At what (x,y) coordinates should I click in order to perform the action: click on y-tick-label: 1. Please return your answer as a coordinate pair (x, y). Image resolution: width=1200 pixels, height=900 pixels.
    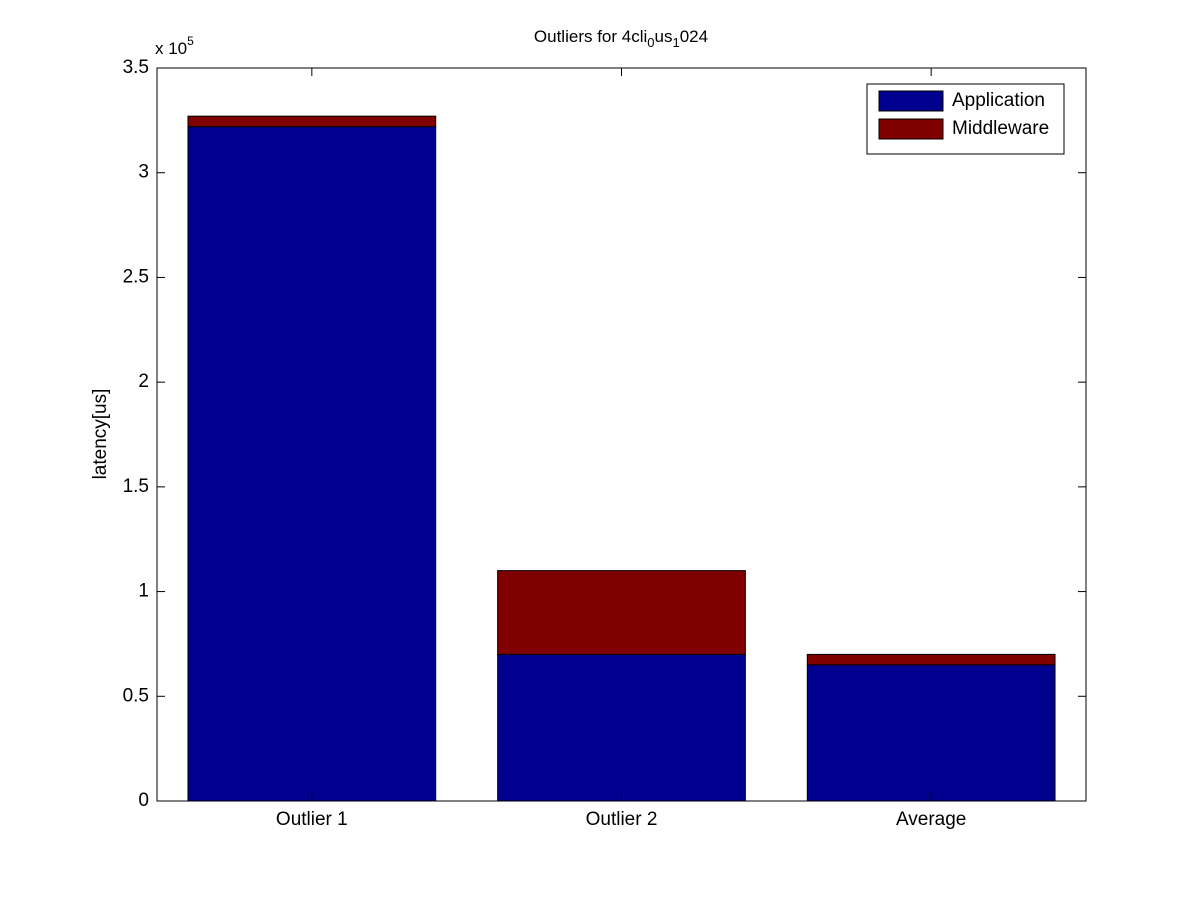
    Looking at the image, I should click on (143, 591).